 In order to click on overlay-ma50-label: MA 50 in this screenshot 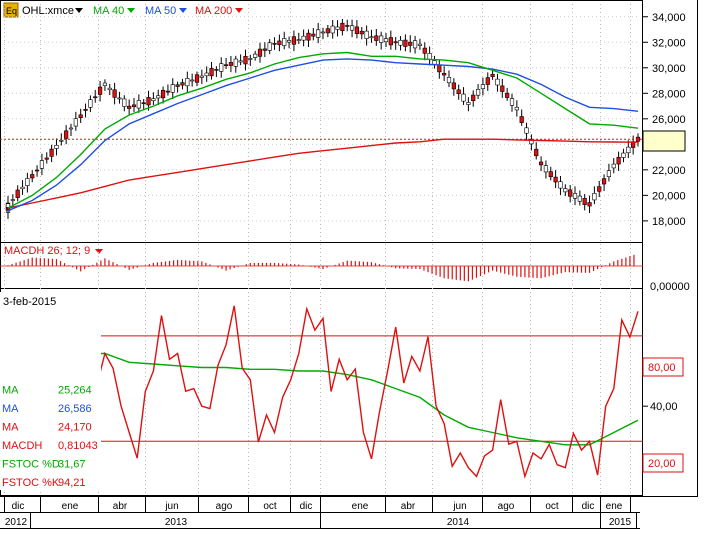, I will do `click(160, 11)`.